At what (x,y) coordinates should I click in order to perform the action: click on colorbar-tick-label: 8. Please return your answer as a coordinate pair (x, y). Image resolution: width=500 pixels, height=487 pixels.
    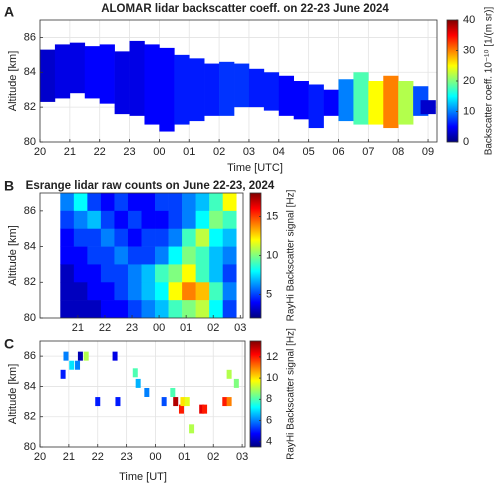
    Looking at the image, I should click on (269, 399).